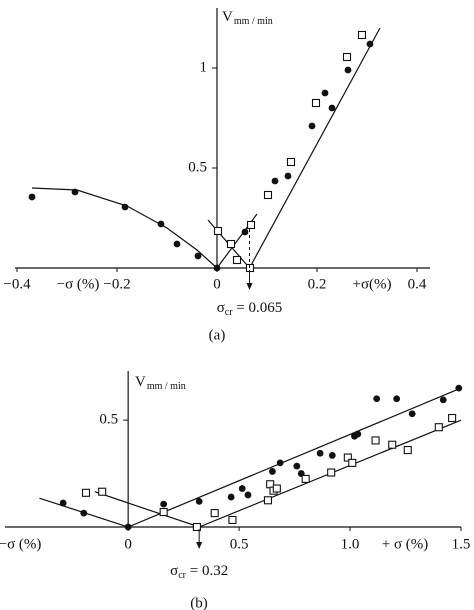 This screenshot has width=474, height=610. I want to click on critical-label: σcr = 0.32, so click(199, 572).